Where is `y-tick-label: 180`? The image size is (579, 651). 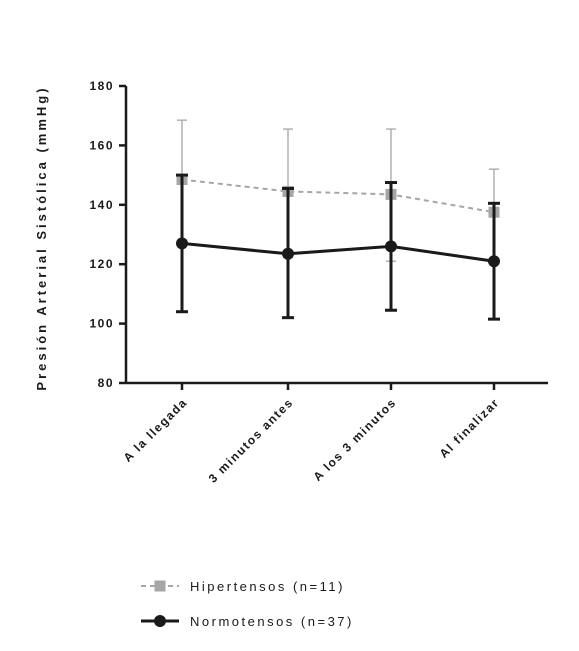
y-tick-label: 180 is located at coordinates (101, 86).